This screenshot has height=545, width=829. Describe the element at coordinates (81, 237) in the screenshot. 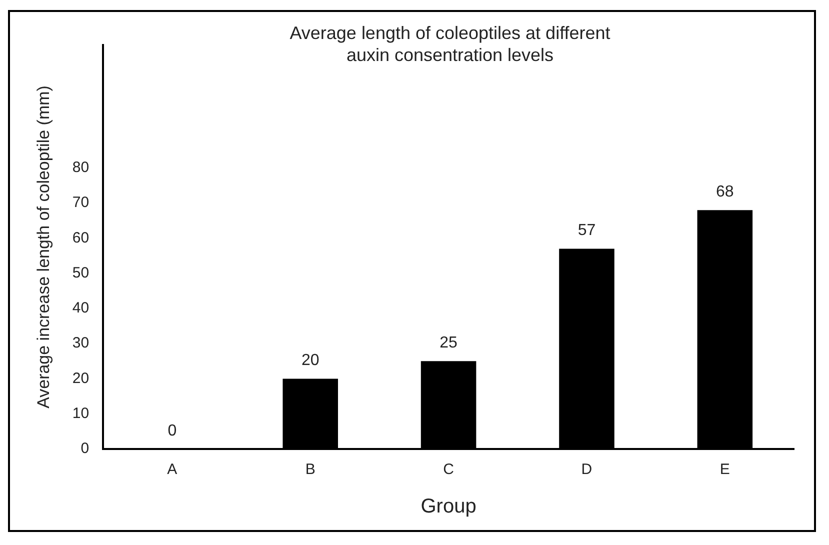

I see `y-tick-label: 60` at that location.